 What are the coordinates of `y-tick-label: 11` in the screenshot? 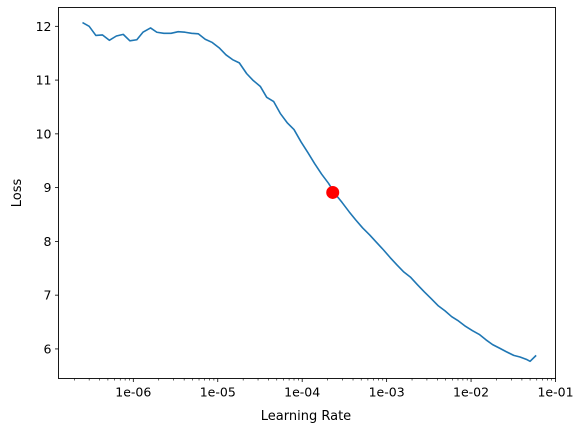 It's located at (44, 80).